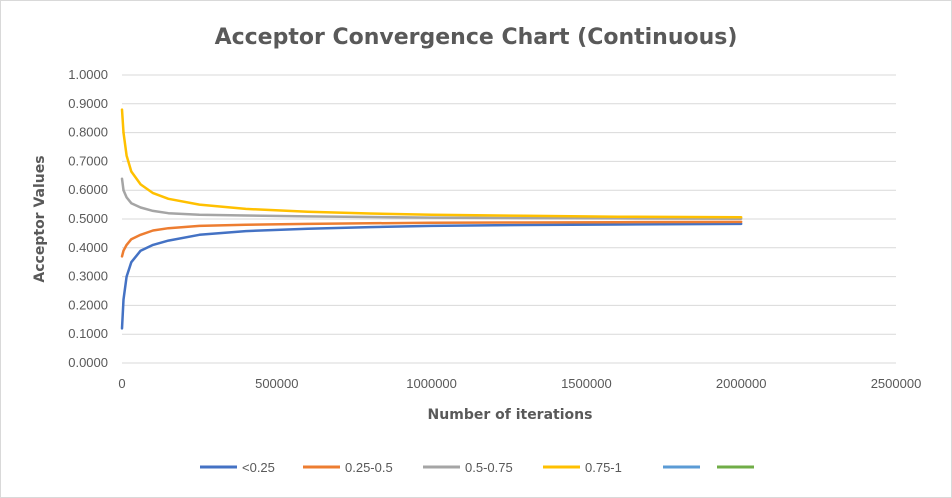  I want to click on x-tick-label: 1500000, so click(586, 383).